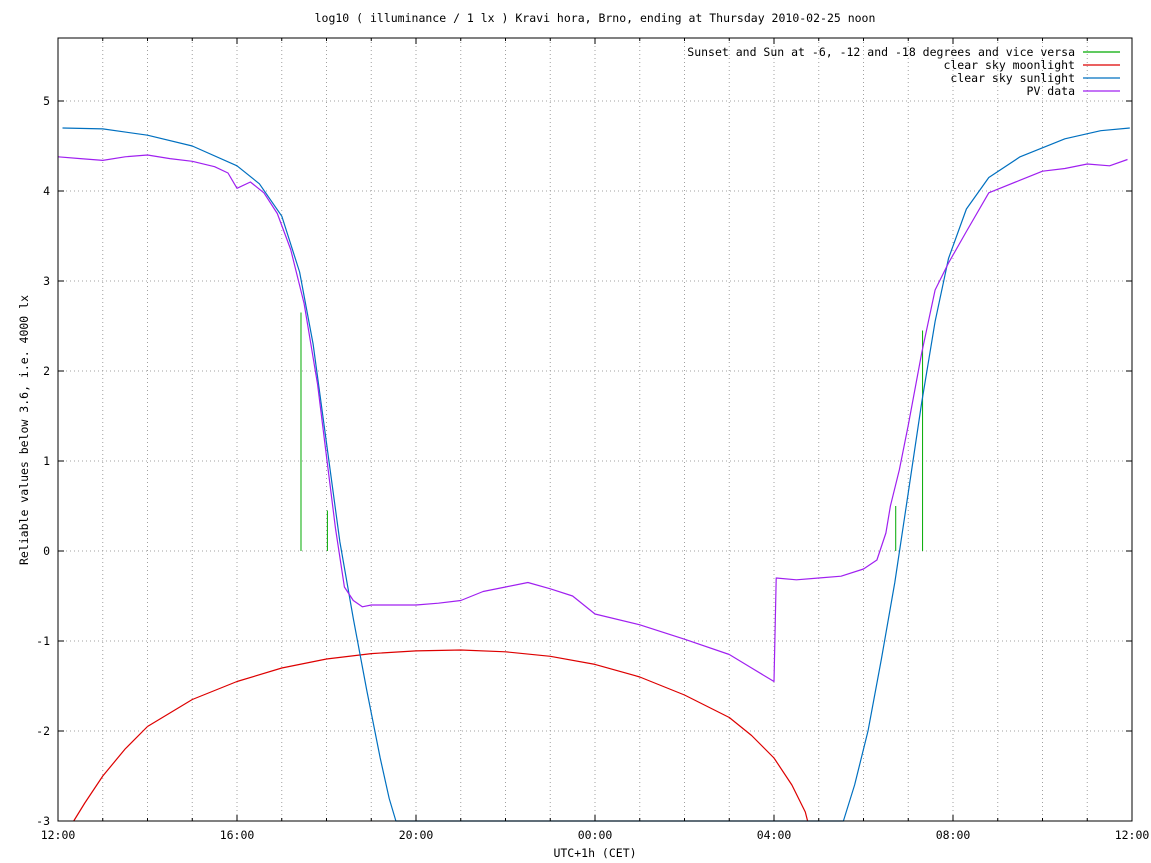 This screenshot has height=863, width=1151. I want to click on legend-label: PV data, so click(1051, 91).